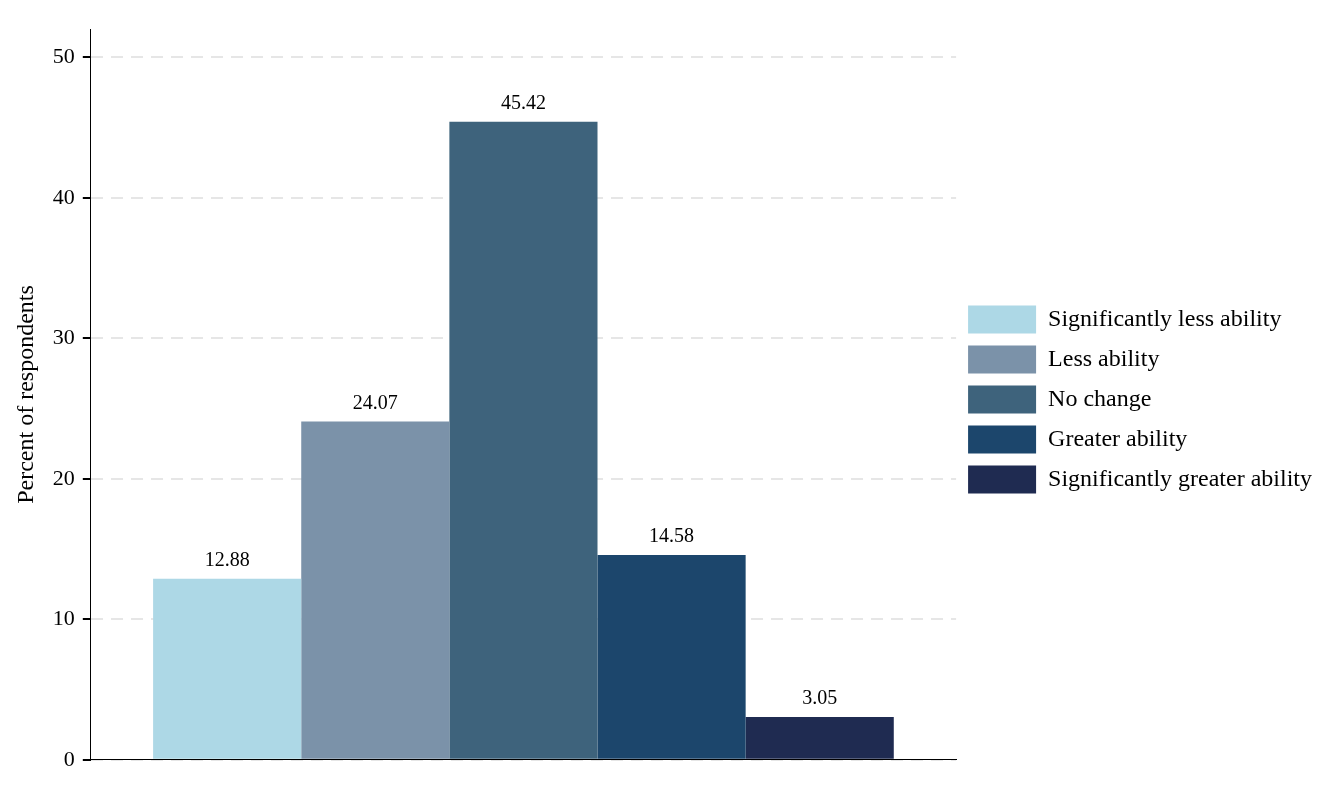  I want to click on y-tick-label: 30, so click(63, 337).